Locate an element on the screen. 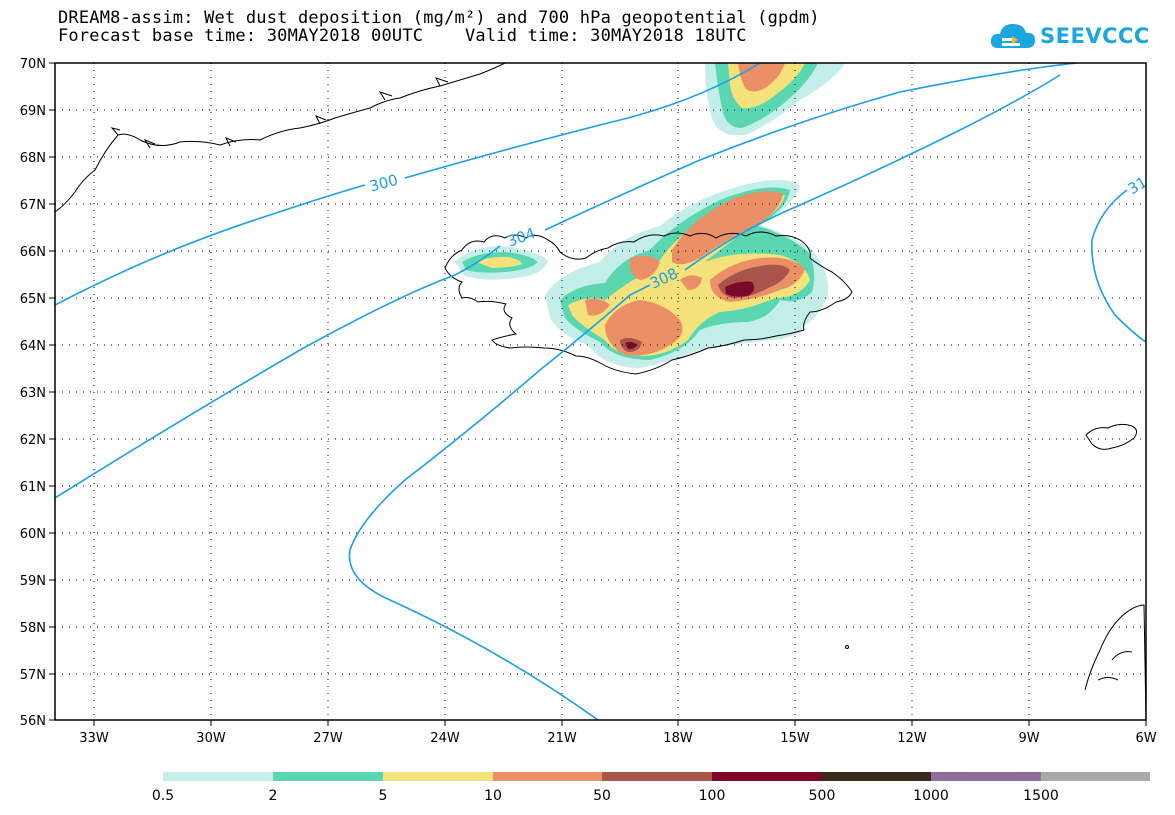 This screenshot has height=815, width=1175. colorbar-tick: 5 is located at coordinates (383, 796).